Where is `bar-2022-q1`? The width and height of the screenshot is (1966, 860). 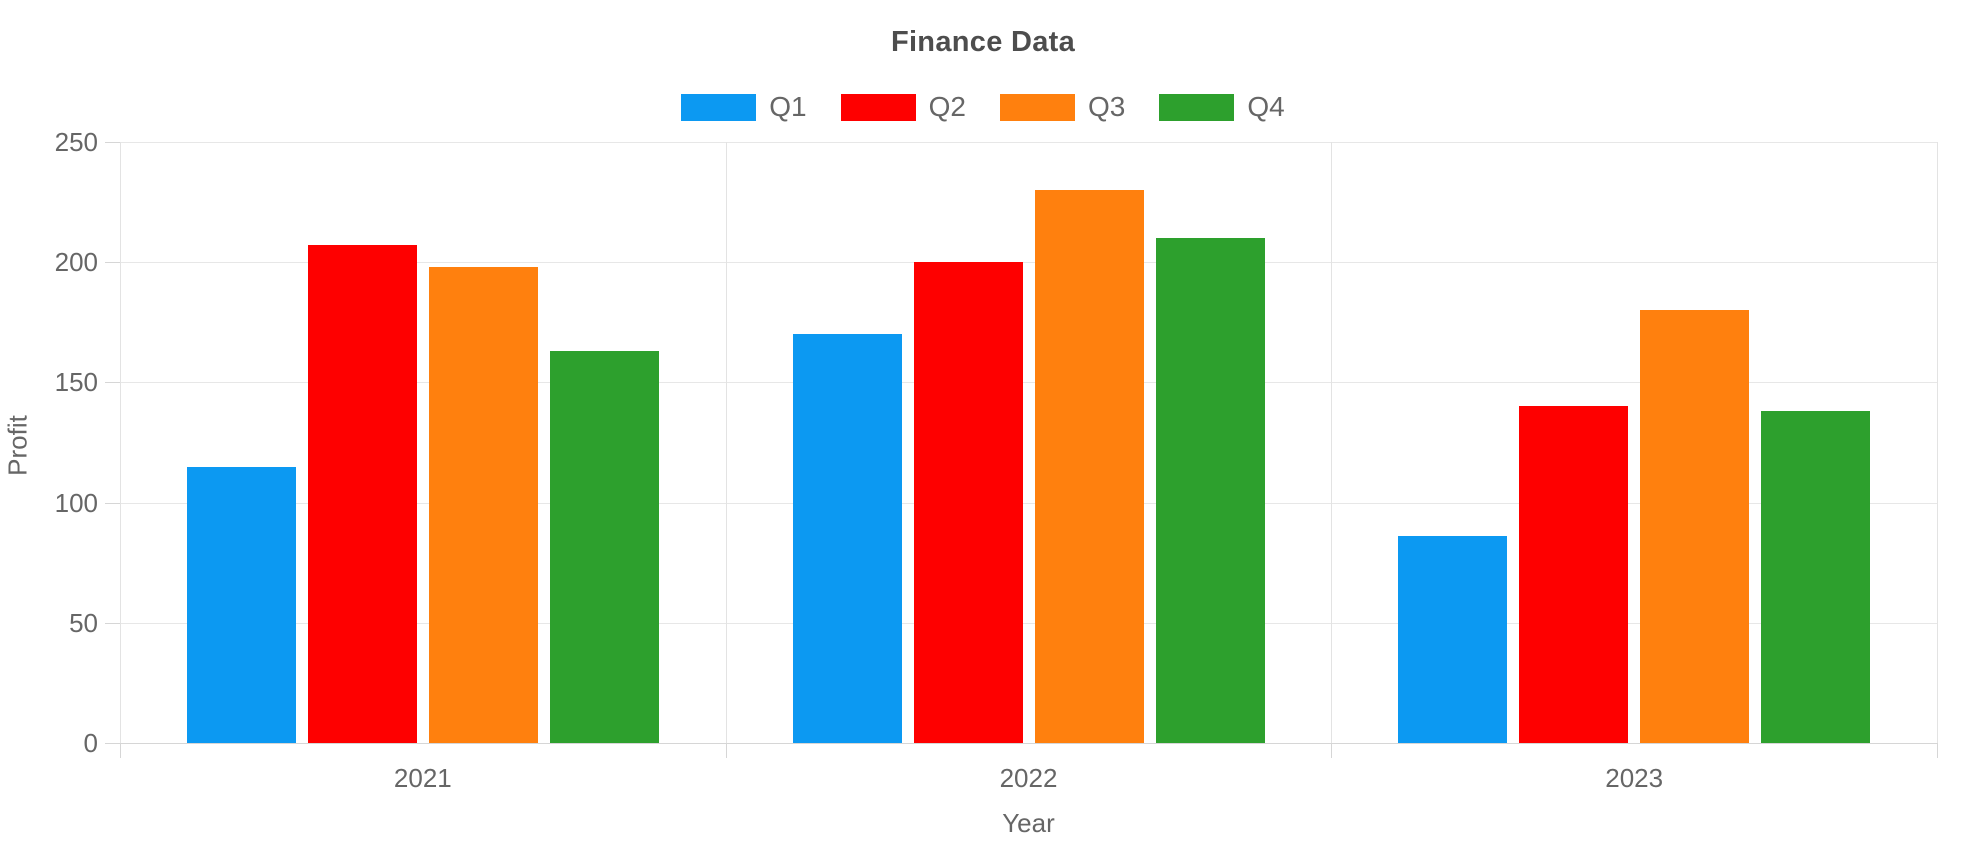
bar-2022-q1 is located at coordinates (847, 538).